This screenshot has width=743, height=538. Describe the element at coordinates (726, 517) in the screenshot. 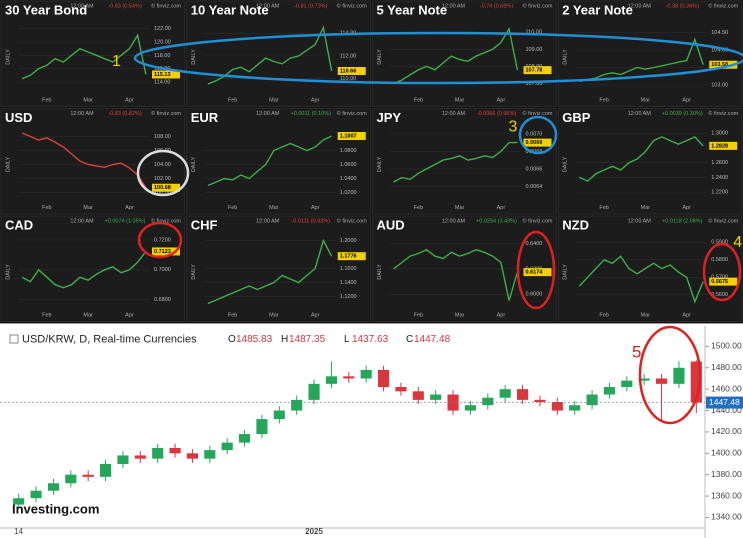

I see `y-tick-label: 1340.00` at that location.